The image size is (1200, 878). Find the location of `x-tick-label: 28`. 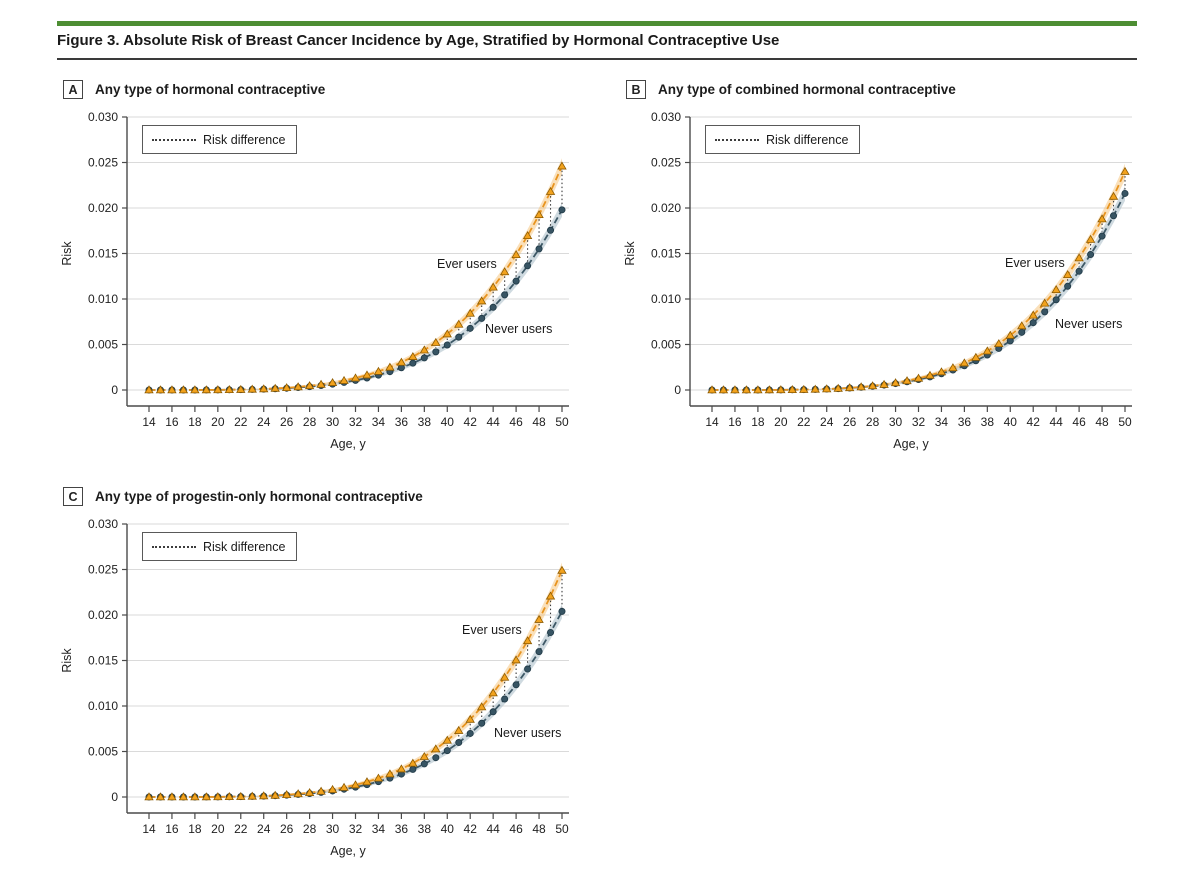

x-tick-label: 28 is located at coordinates (310, 422).